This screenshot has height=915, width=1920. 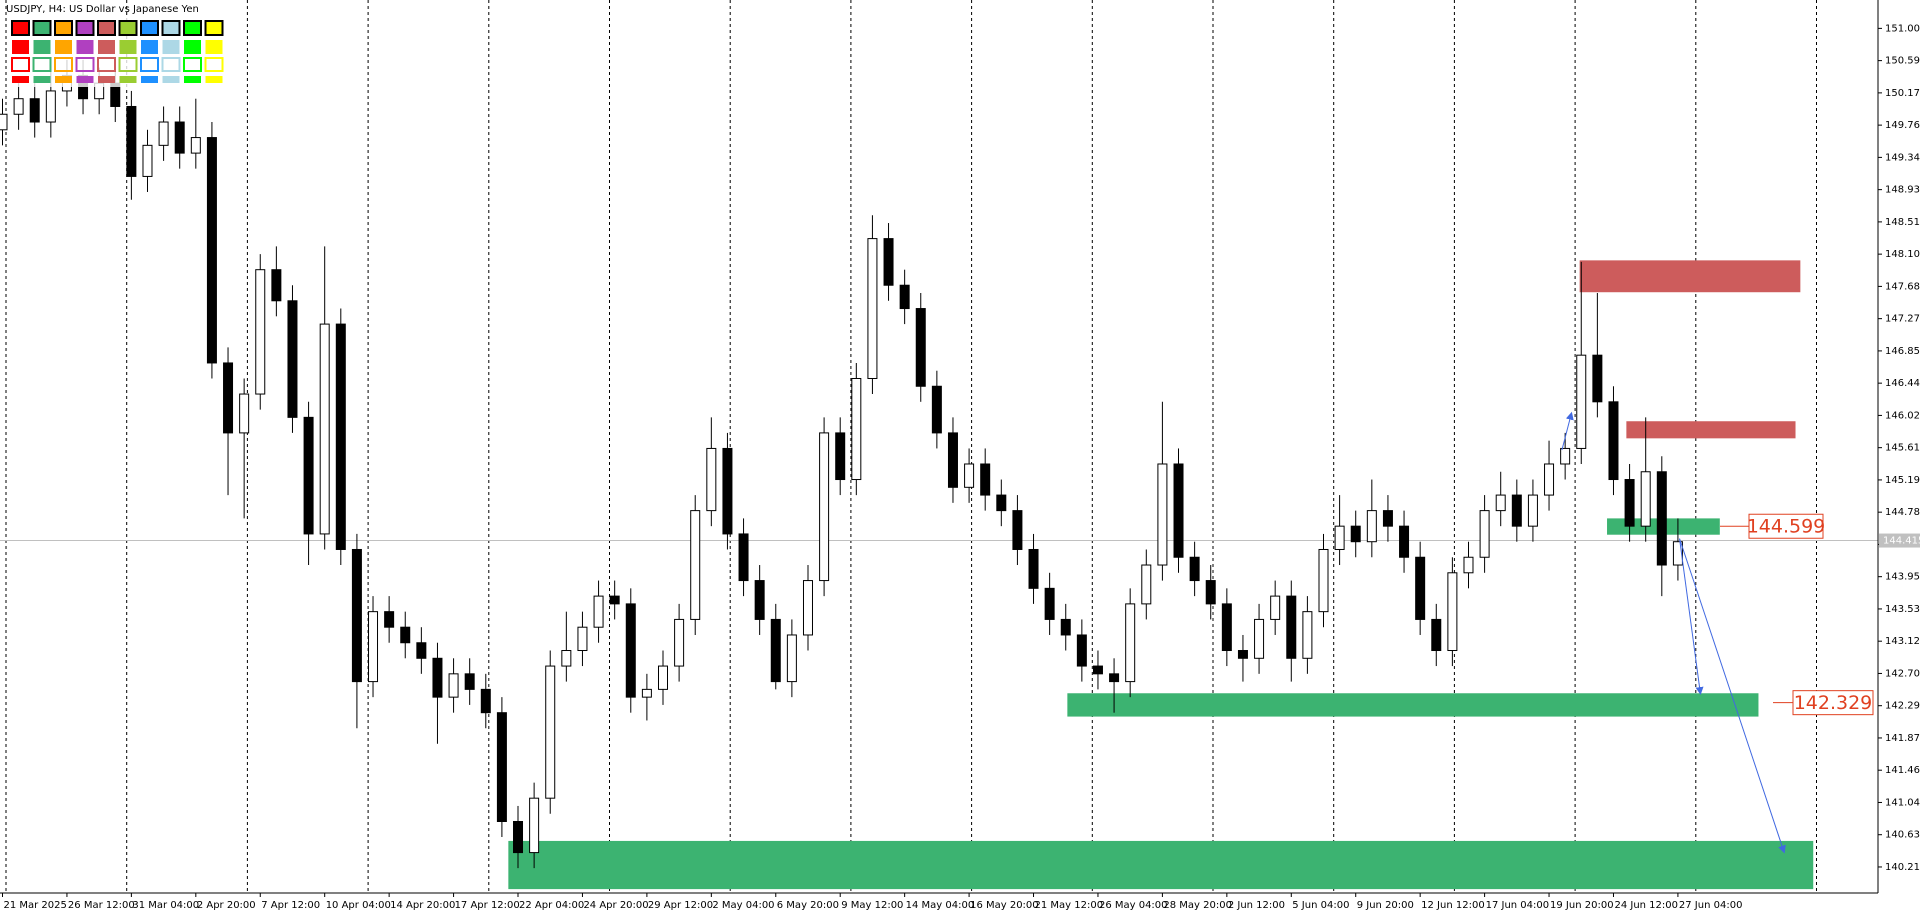 What do you see at coordinates (358, 905) in the screenshot?
I see `x-tick-label: 10 Apr 04:00` at bounding box center [358, 905].